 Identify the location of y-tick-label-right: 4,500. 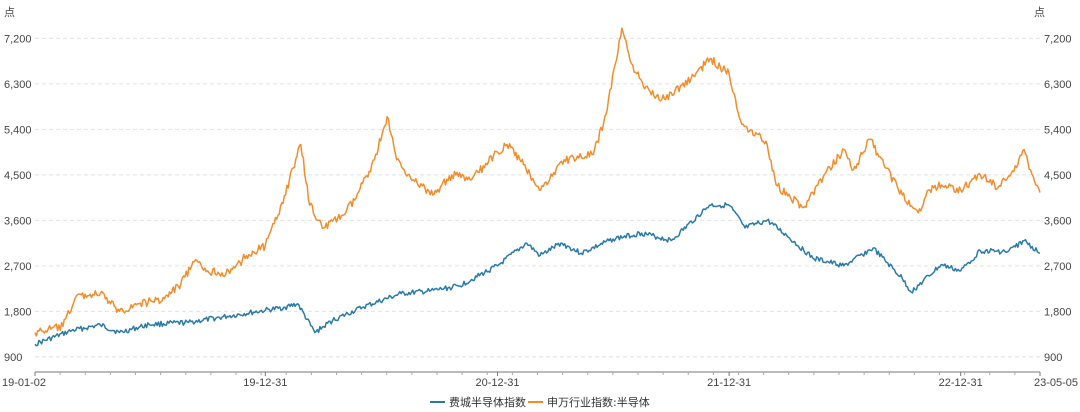
(1058, 176).